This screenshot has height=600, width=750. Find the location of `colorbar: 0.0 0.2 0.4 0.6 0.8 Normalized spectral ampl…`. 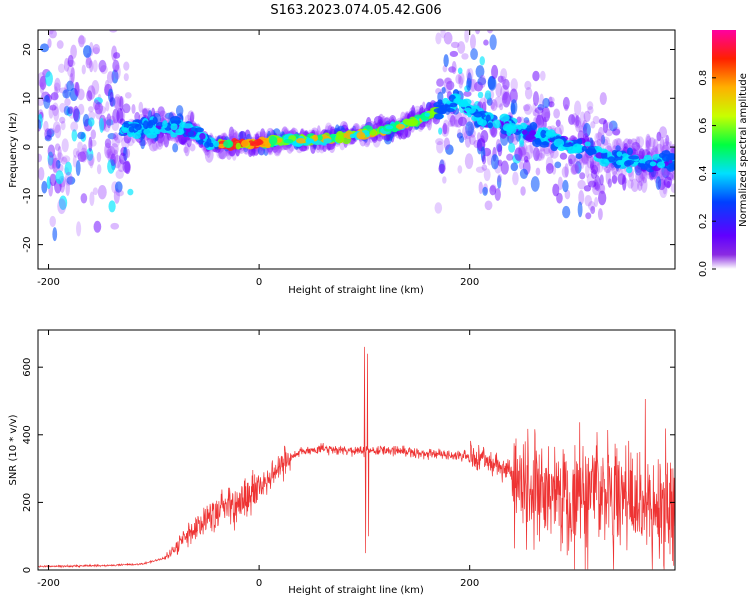

colorbar: 0.0 0.2 0.4 0.6 0.8 Normalized spectral ampl… is located at coordinates (723, 153).